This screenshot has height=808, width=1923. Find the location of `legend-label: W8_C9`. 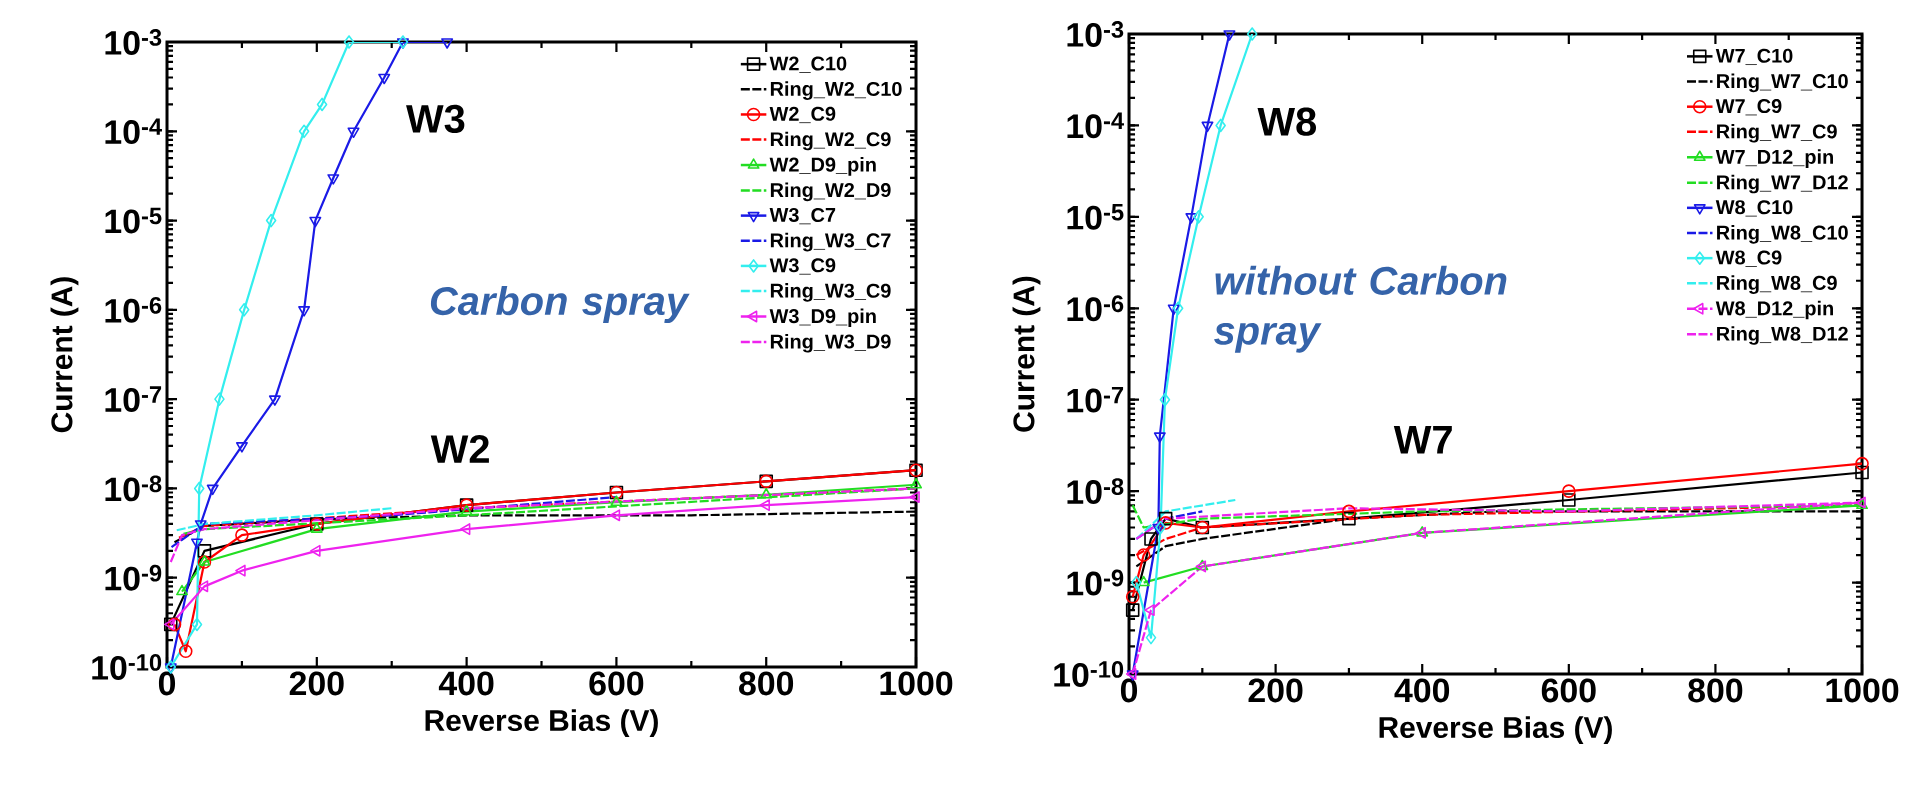

legend-label: W8_C9 is located at coordinates (1748, 258).